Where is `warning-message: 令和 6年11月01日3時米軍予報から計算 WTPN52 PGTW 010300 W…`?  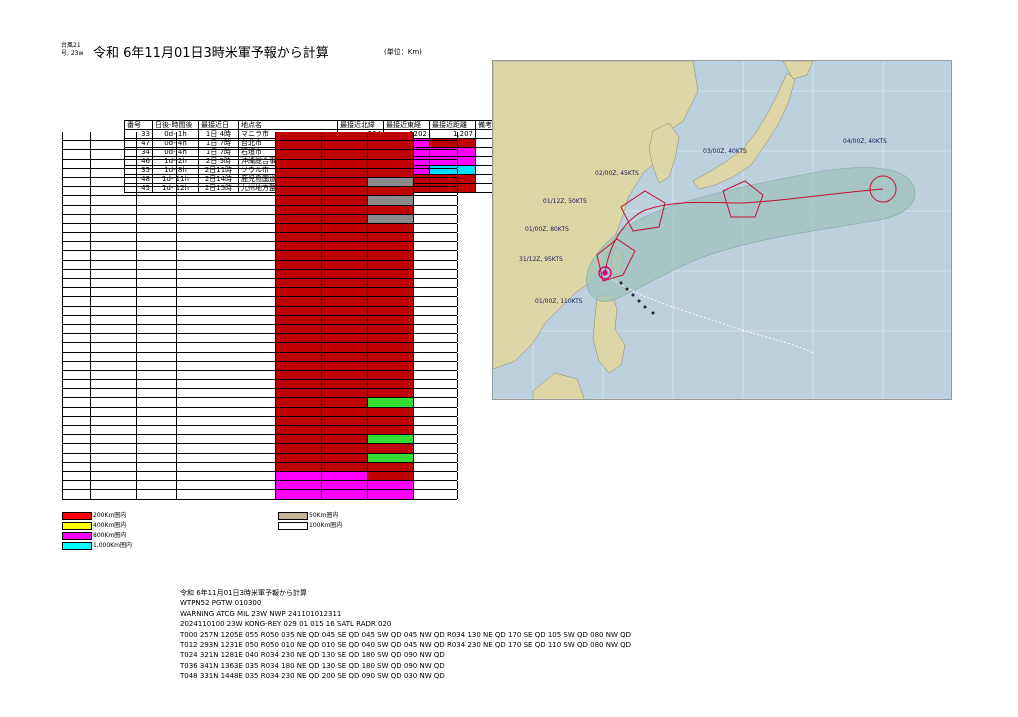 warning-message: 令和 6年11月01日3時米軍予報から計算 WTPN52 PGTW 010300 W… is located at coordinates (405, 635).